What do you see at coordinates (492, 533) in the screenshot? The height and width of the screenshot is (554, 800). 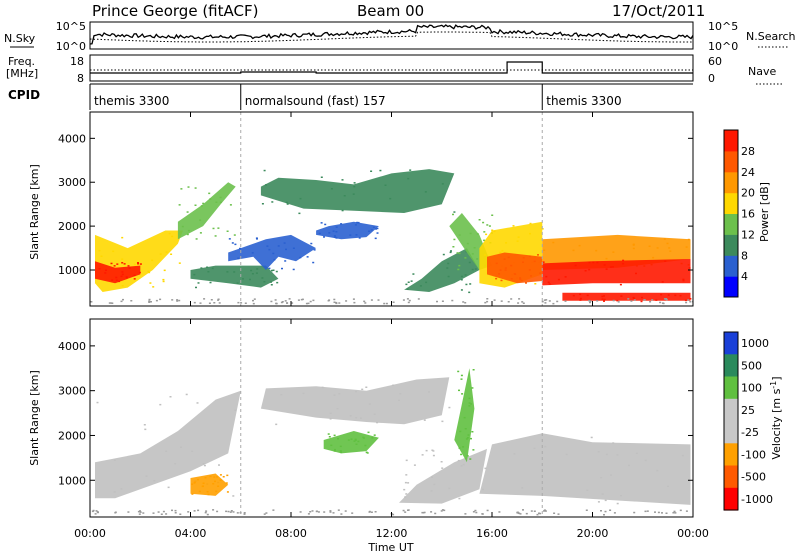 I see `xtick-label-4: 16:00` at bounding box center [492, 533].